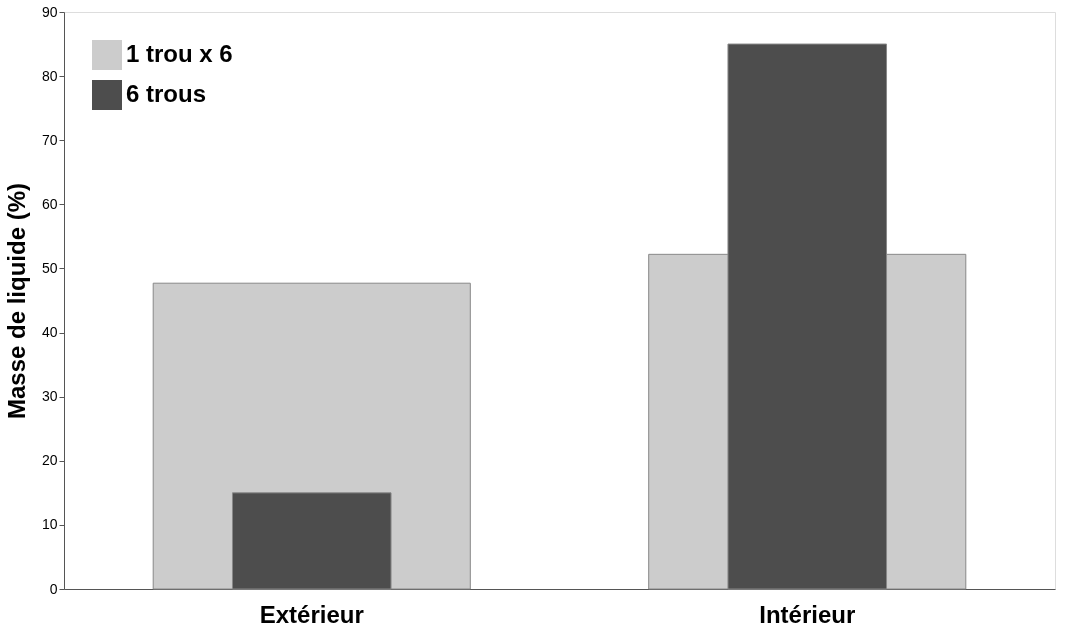  What do you see at coordinates (49, 524) in the screenshot?
I see `y-tick-label: 10` at bounding box center [49, 524].